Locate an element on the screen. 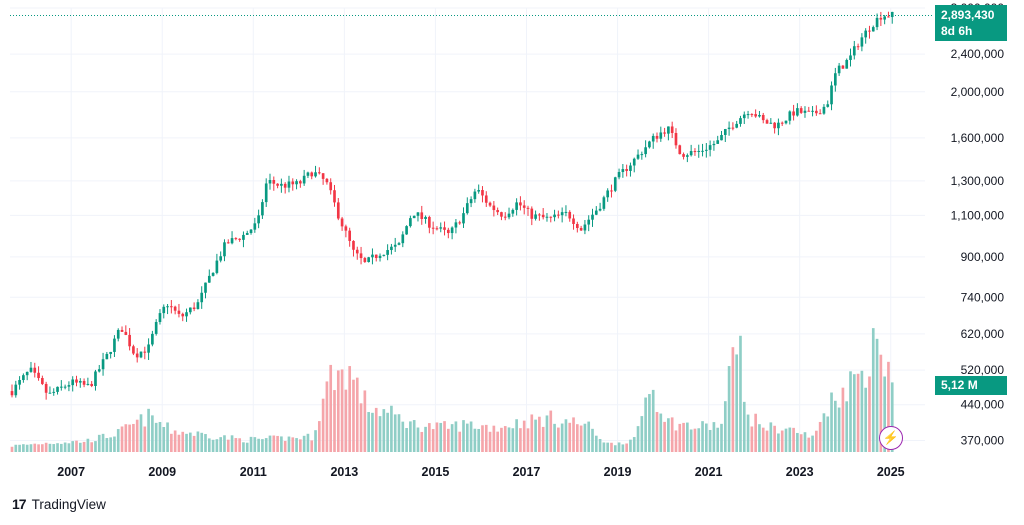  x-tick-label: 2013 is located at coordinates (344, 472).